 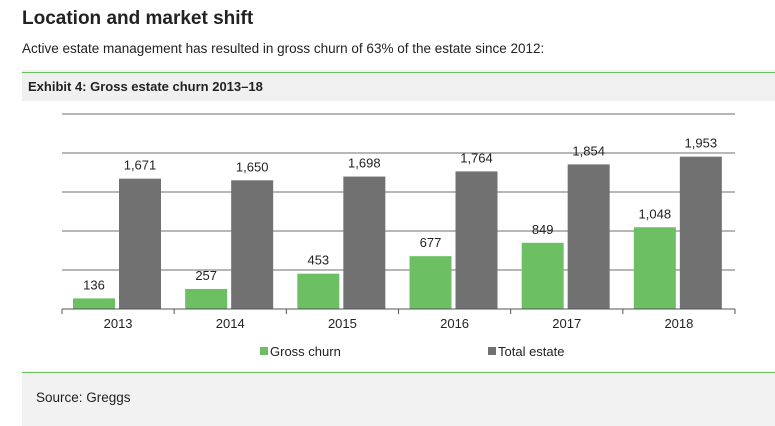 I want to click on data-label: 849, so click(x=543, y=229).